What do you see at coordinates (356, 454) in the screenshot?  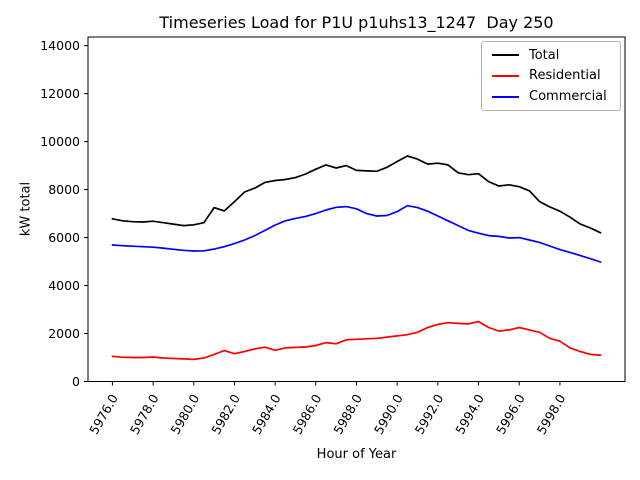 I see `x-axis-label: Hour of Year` at bounding box center [356, 454].